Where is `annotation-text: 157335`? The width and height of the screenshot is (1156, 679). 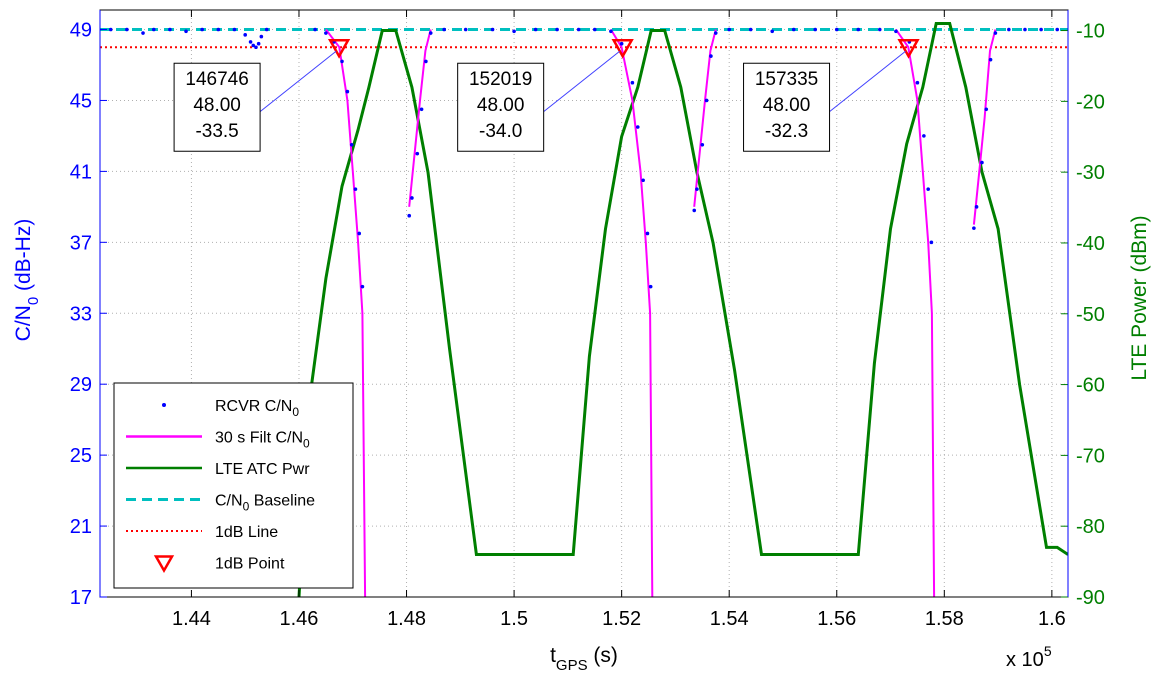 annotation-text: 157335 is located at coordinates (786, 79).